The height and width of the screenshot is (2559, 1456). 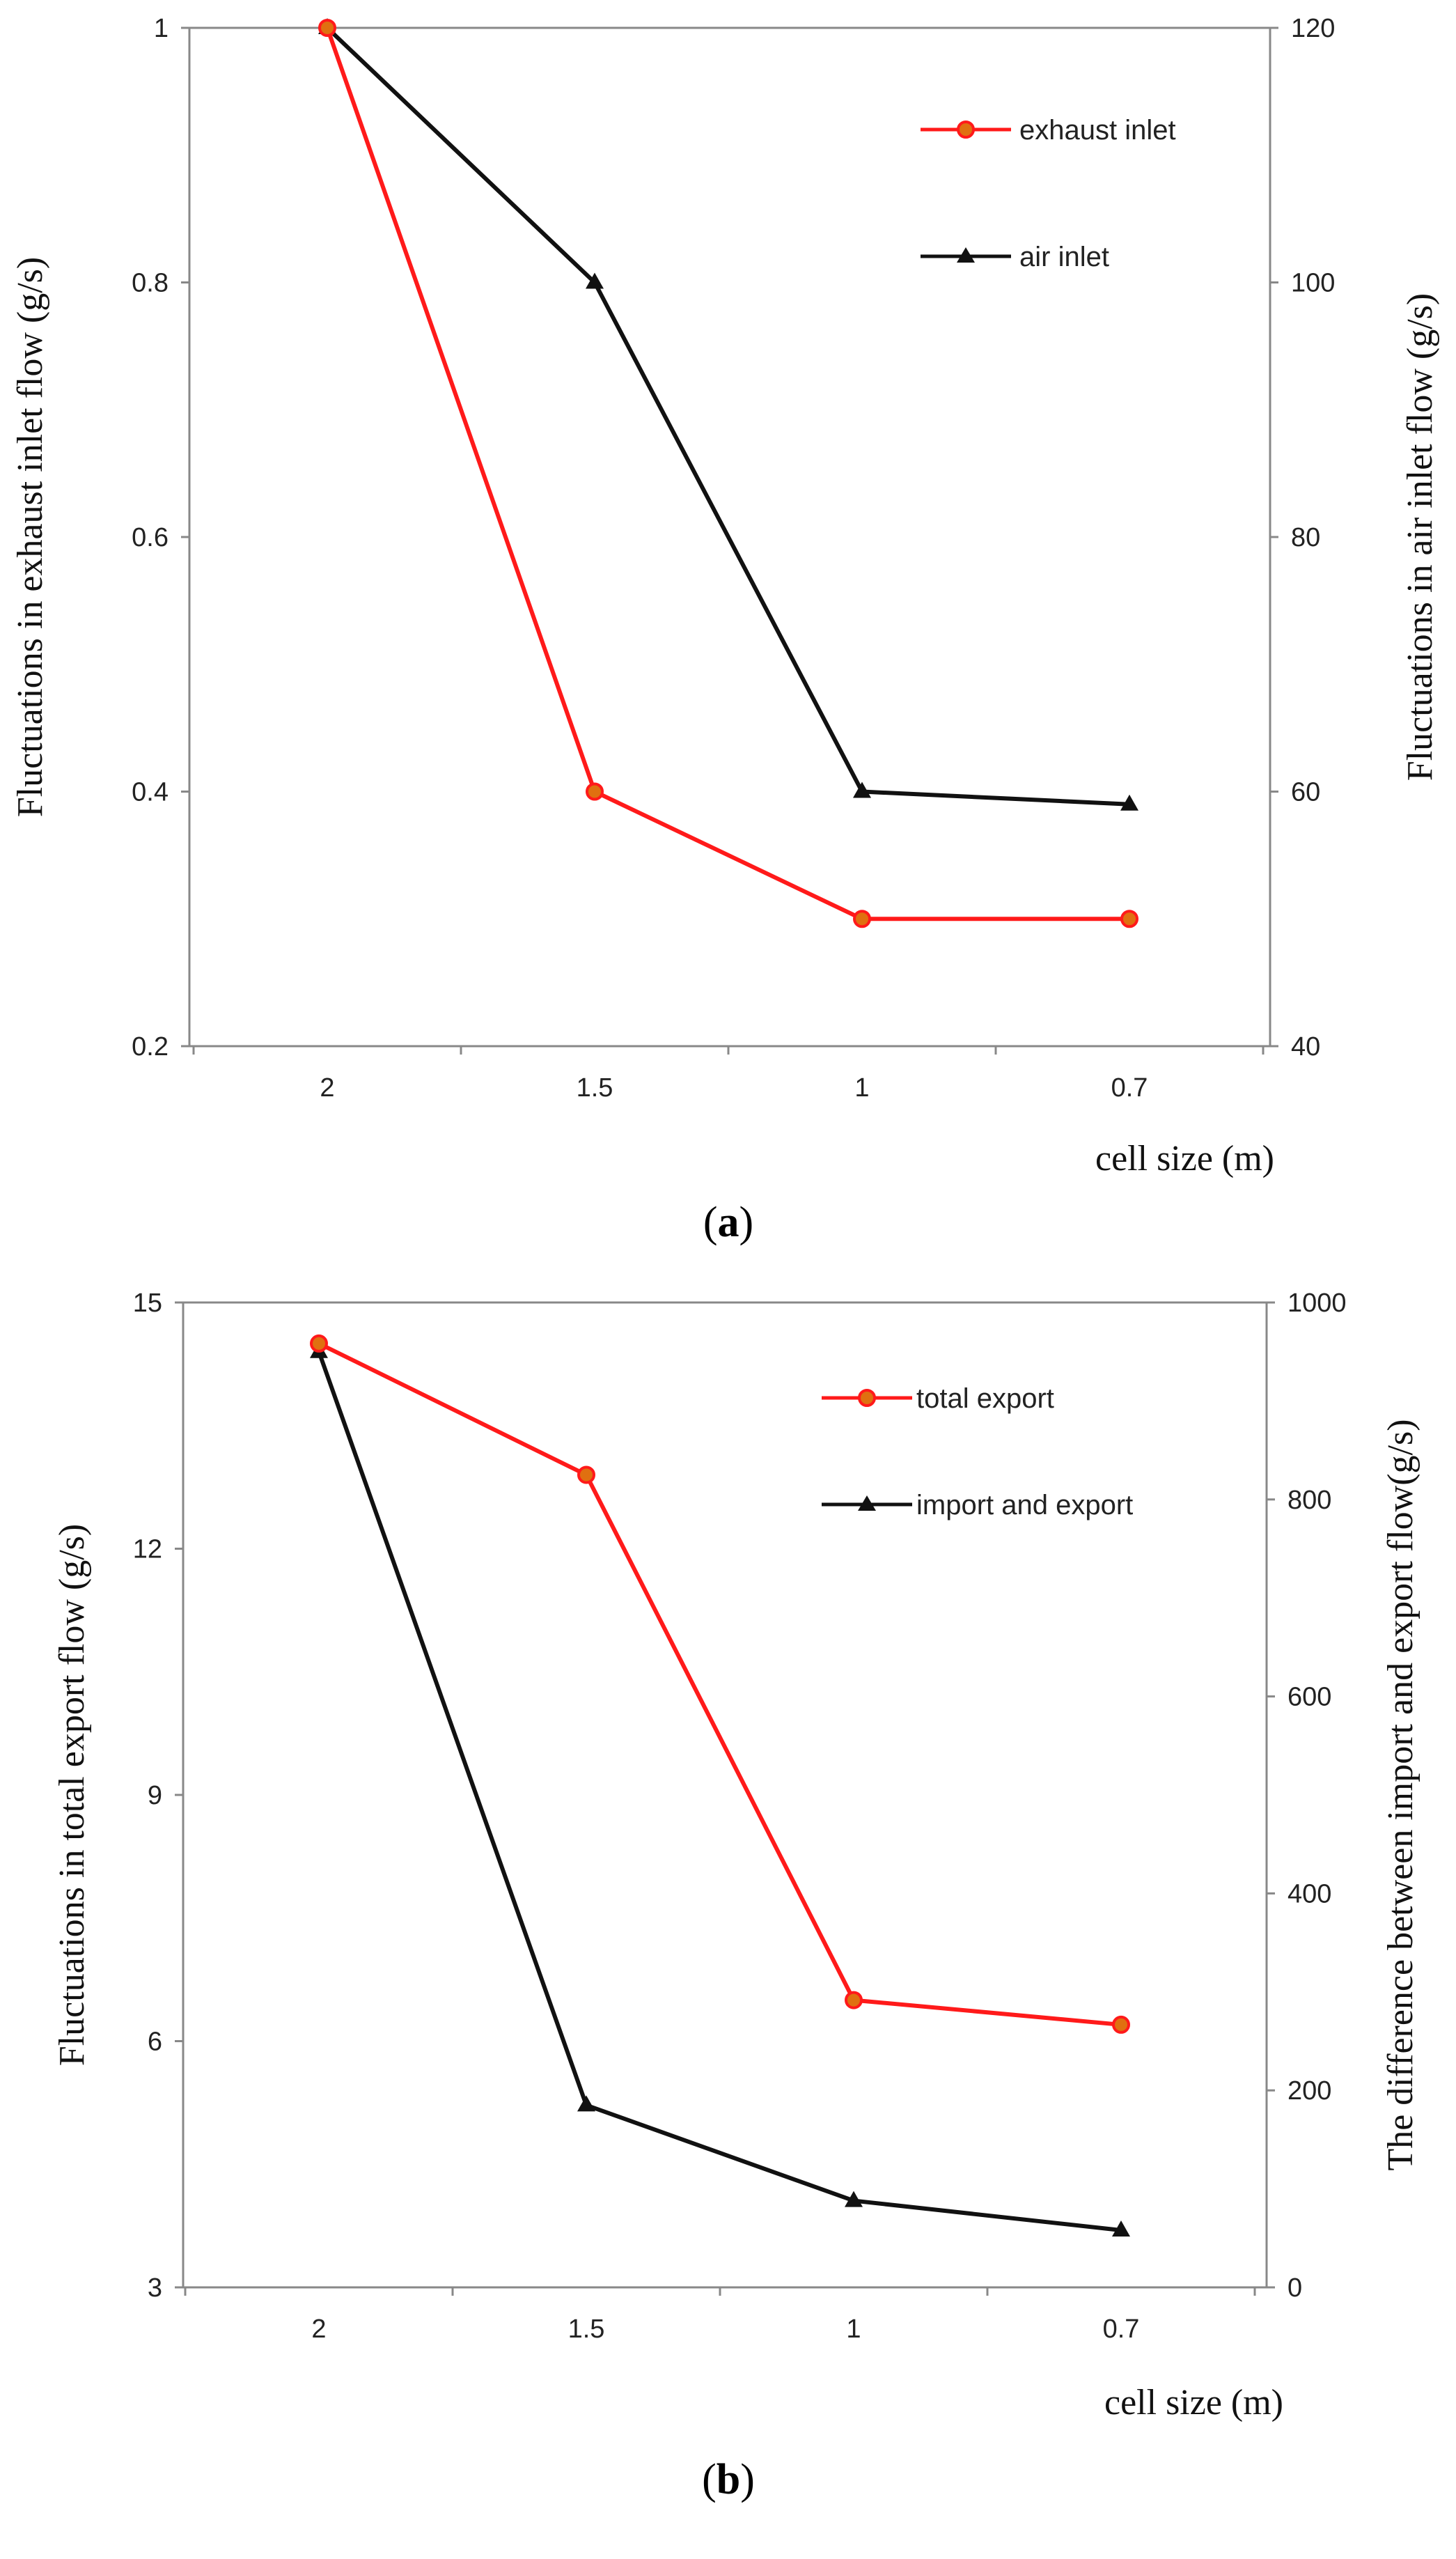 I want to click on left-tick-label: 3, so click(x=155, y=2288).